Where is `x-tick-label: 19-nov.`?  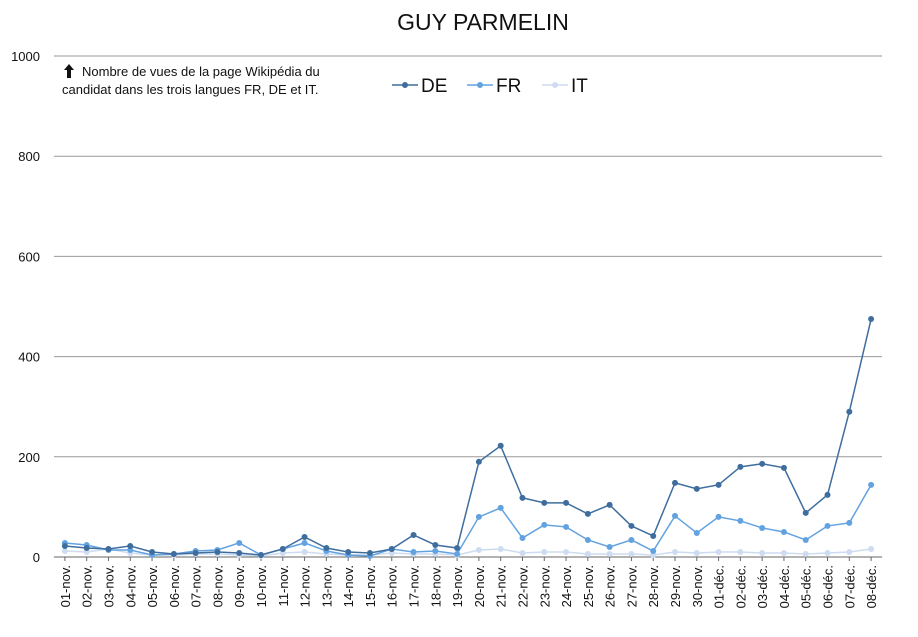
x-tick-label: 19-nov. is located at coordinates (457, 586).